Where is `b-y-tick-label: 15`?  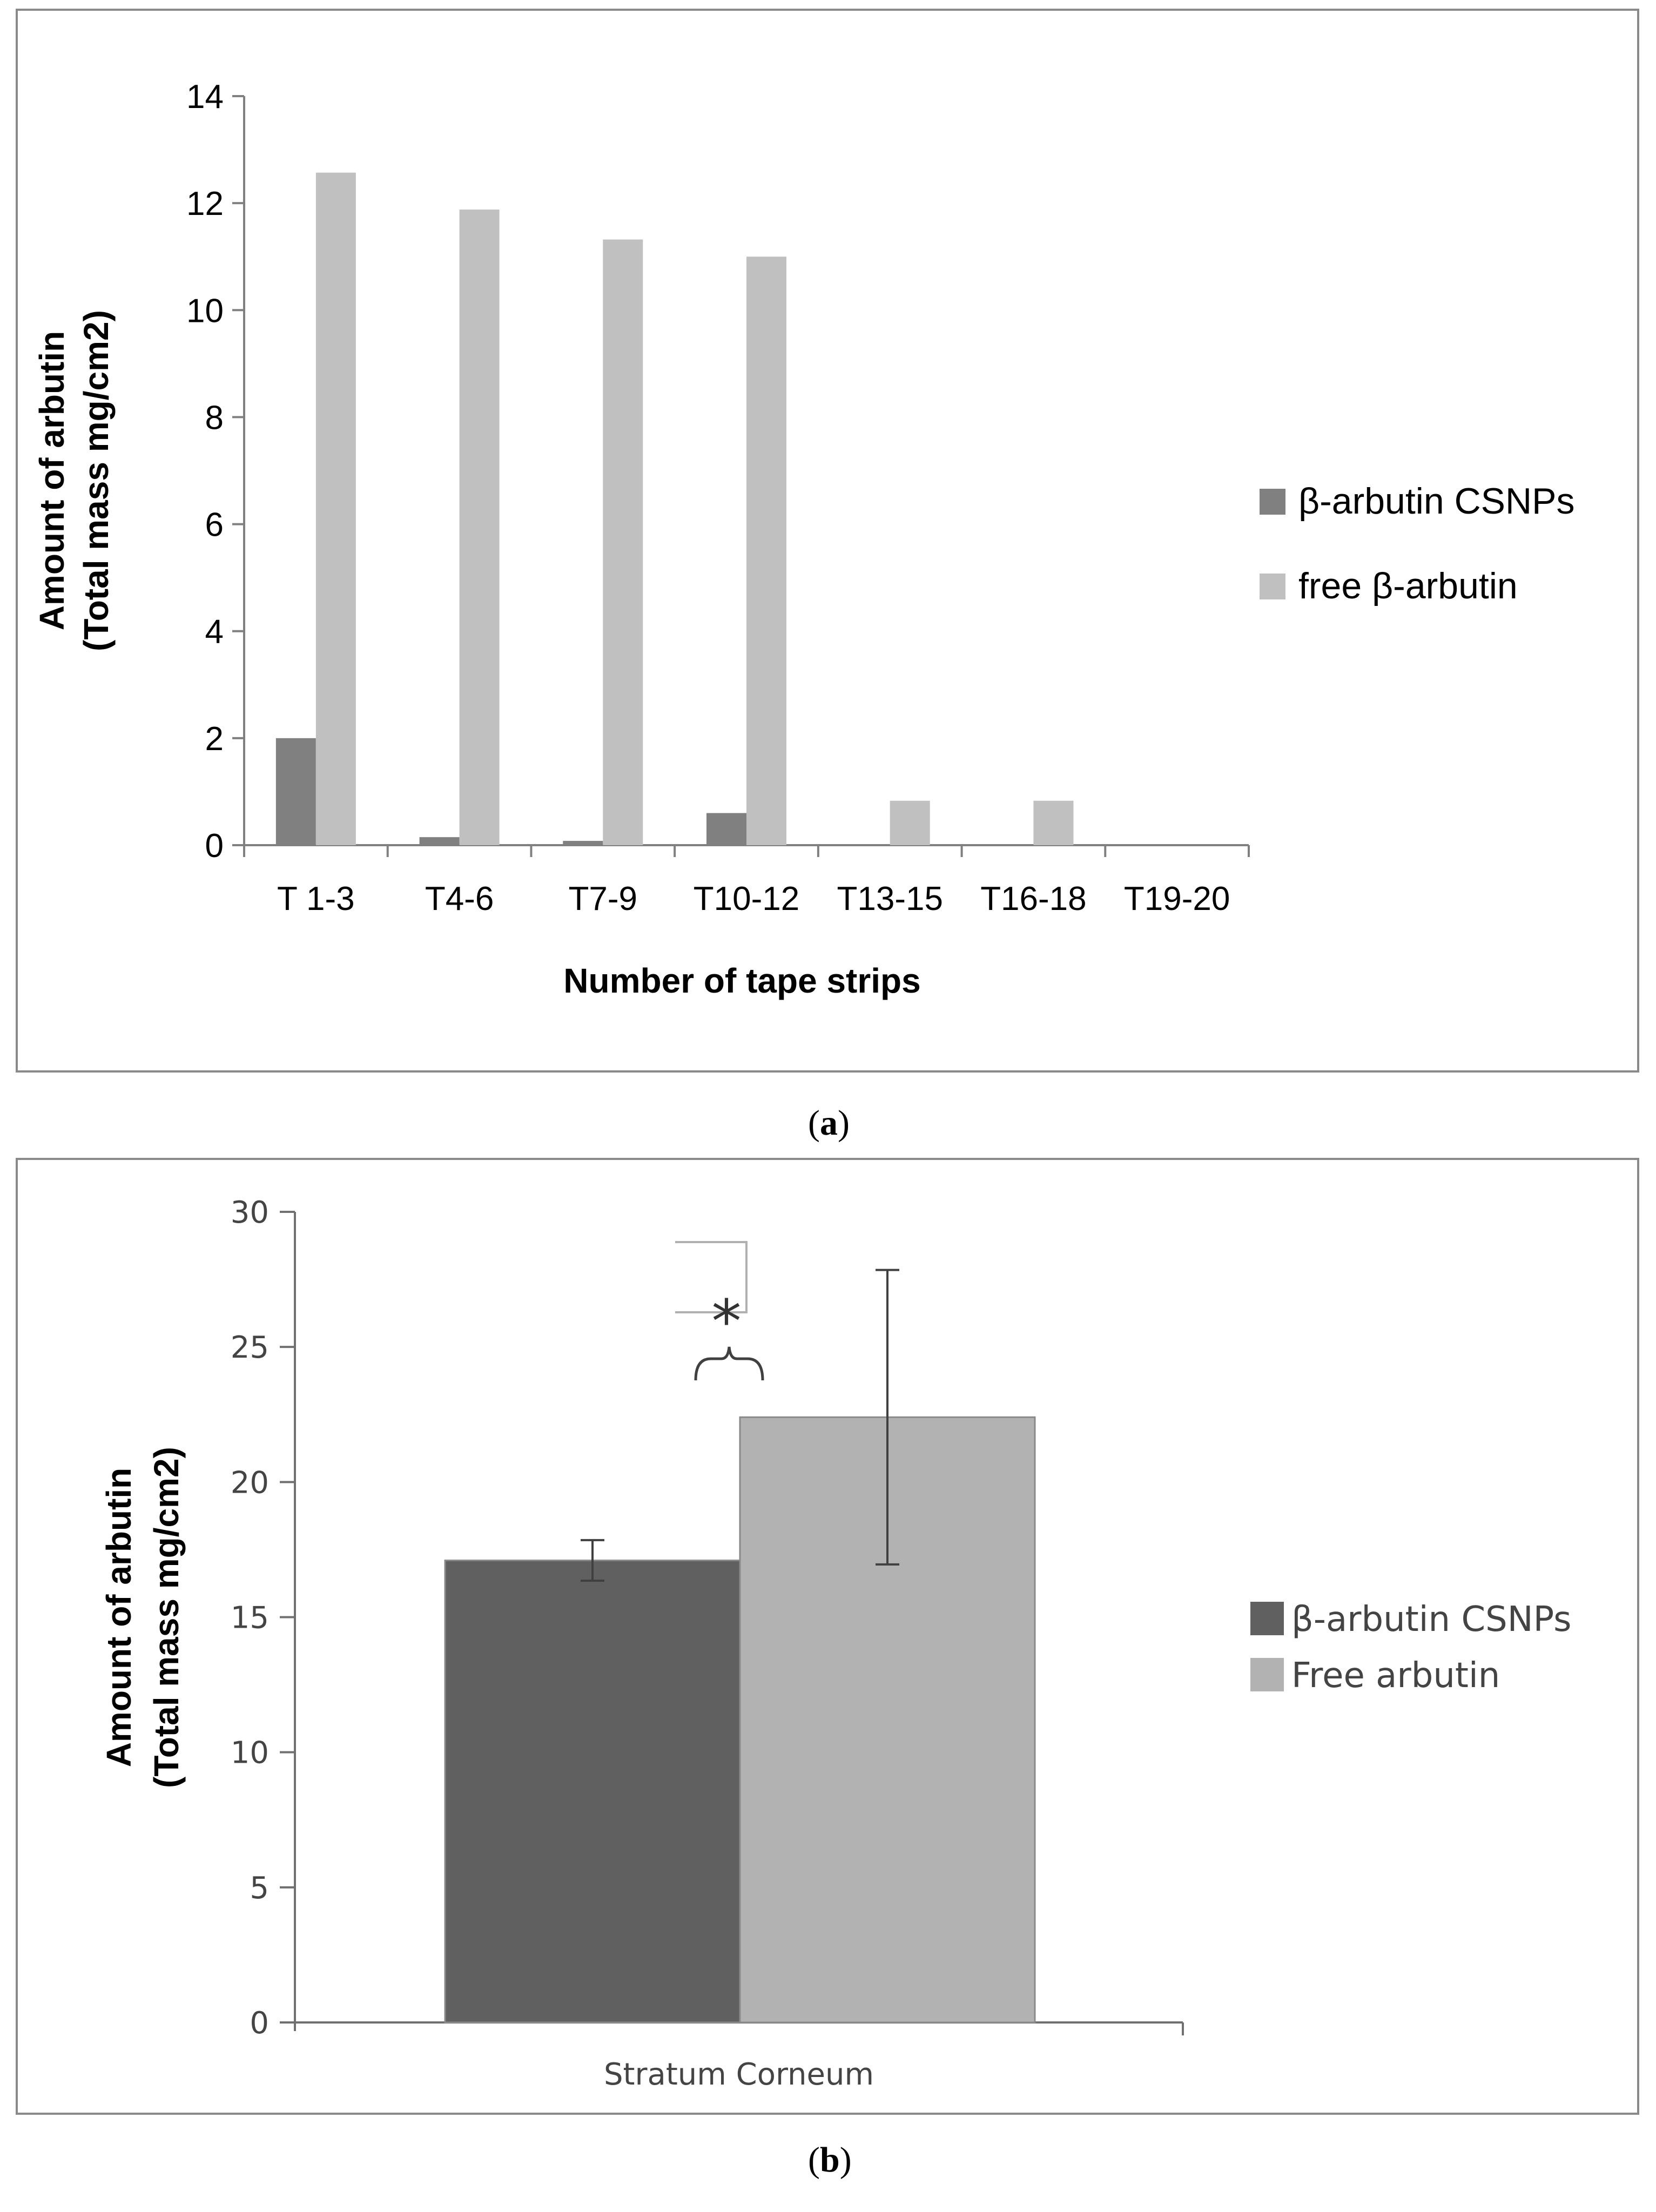 b-y-tick-label: 15 is located at coordinates (250, 1618).